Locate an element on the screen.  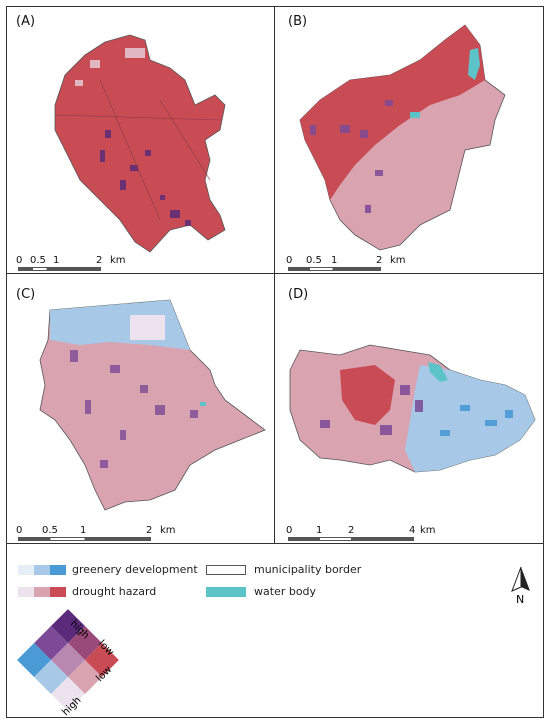
panel-b-label: (B) is located at coordinates (298, 21).